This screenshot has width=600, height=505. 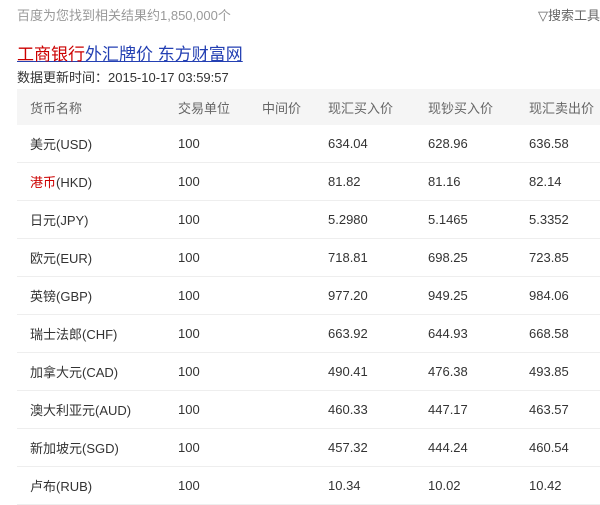 What do you see at coordinates (97, 144) in the screenshot?
I see `currency-name: 美元(USD)` at bounding box center [97, 144].